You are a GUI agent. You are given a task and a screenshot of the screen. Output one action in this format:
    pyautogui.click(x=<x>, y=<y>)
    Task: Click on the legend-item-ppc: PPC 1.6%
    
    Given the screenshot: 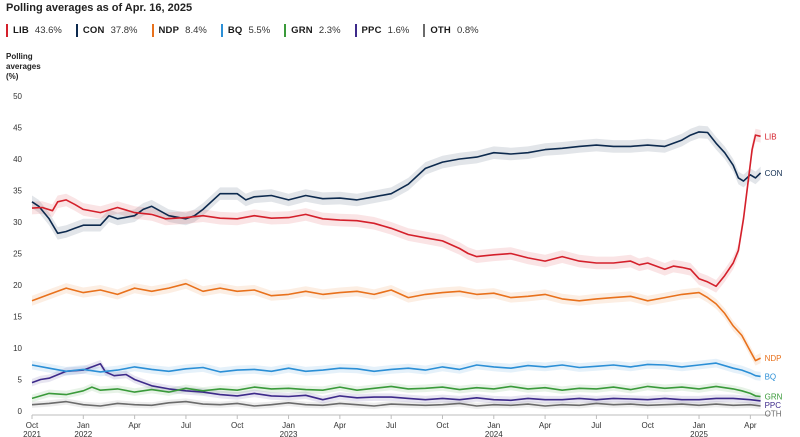 What is the action you would take?
    pyautogui.click(x=382, y=30)
    